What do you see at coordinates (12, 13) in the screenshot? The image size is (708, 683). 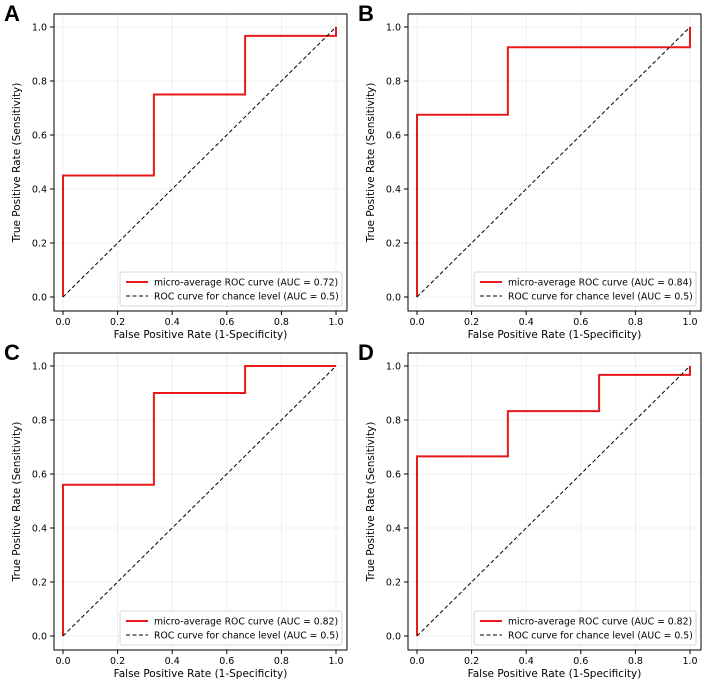 I see `panel-letter: A` at bounding box center [12, 13].